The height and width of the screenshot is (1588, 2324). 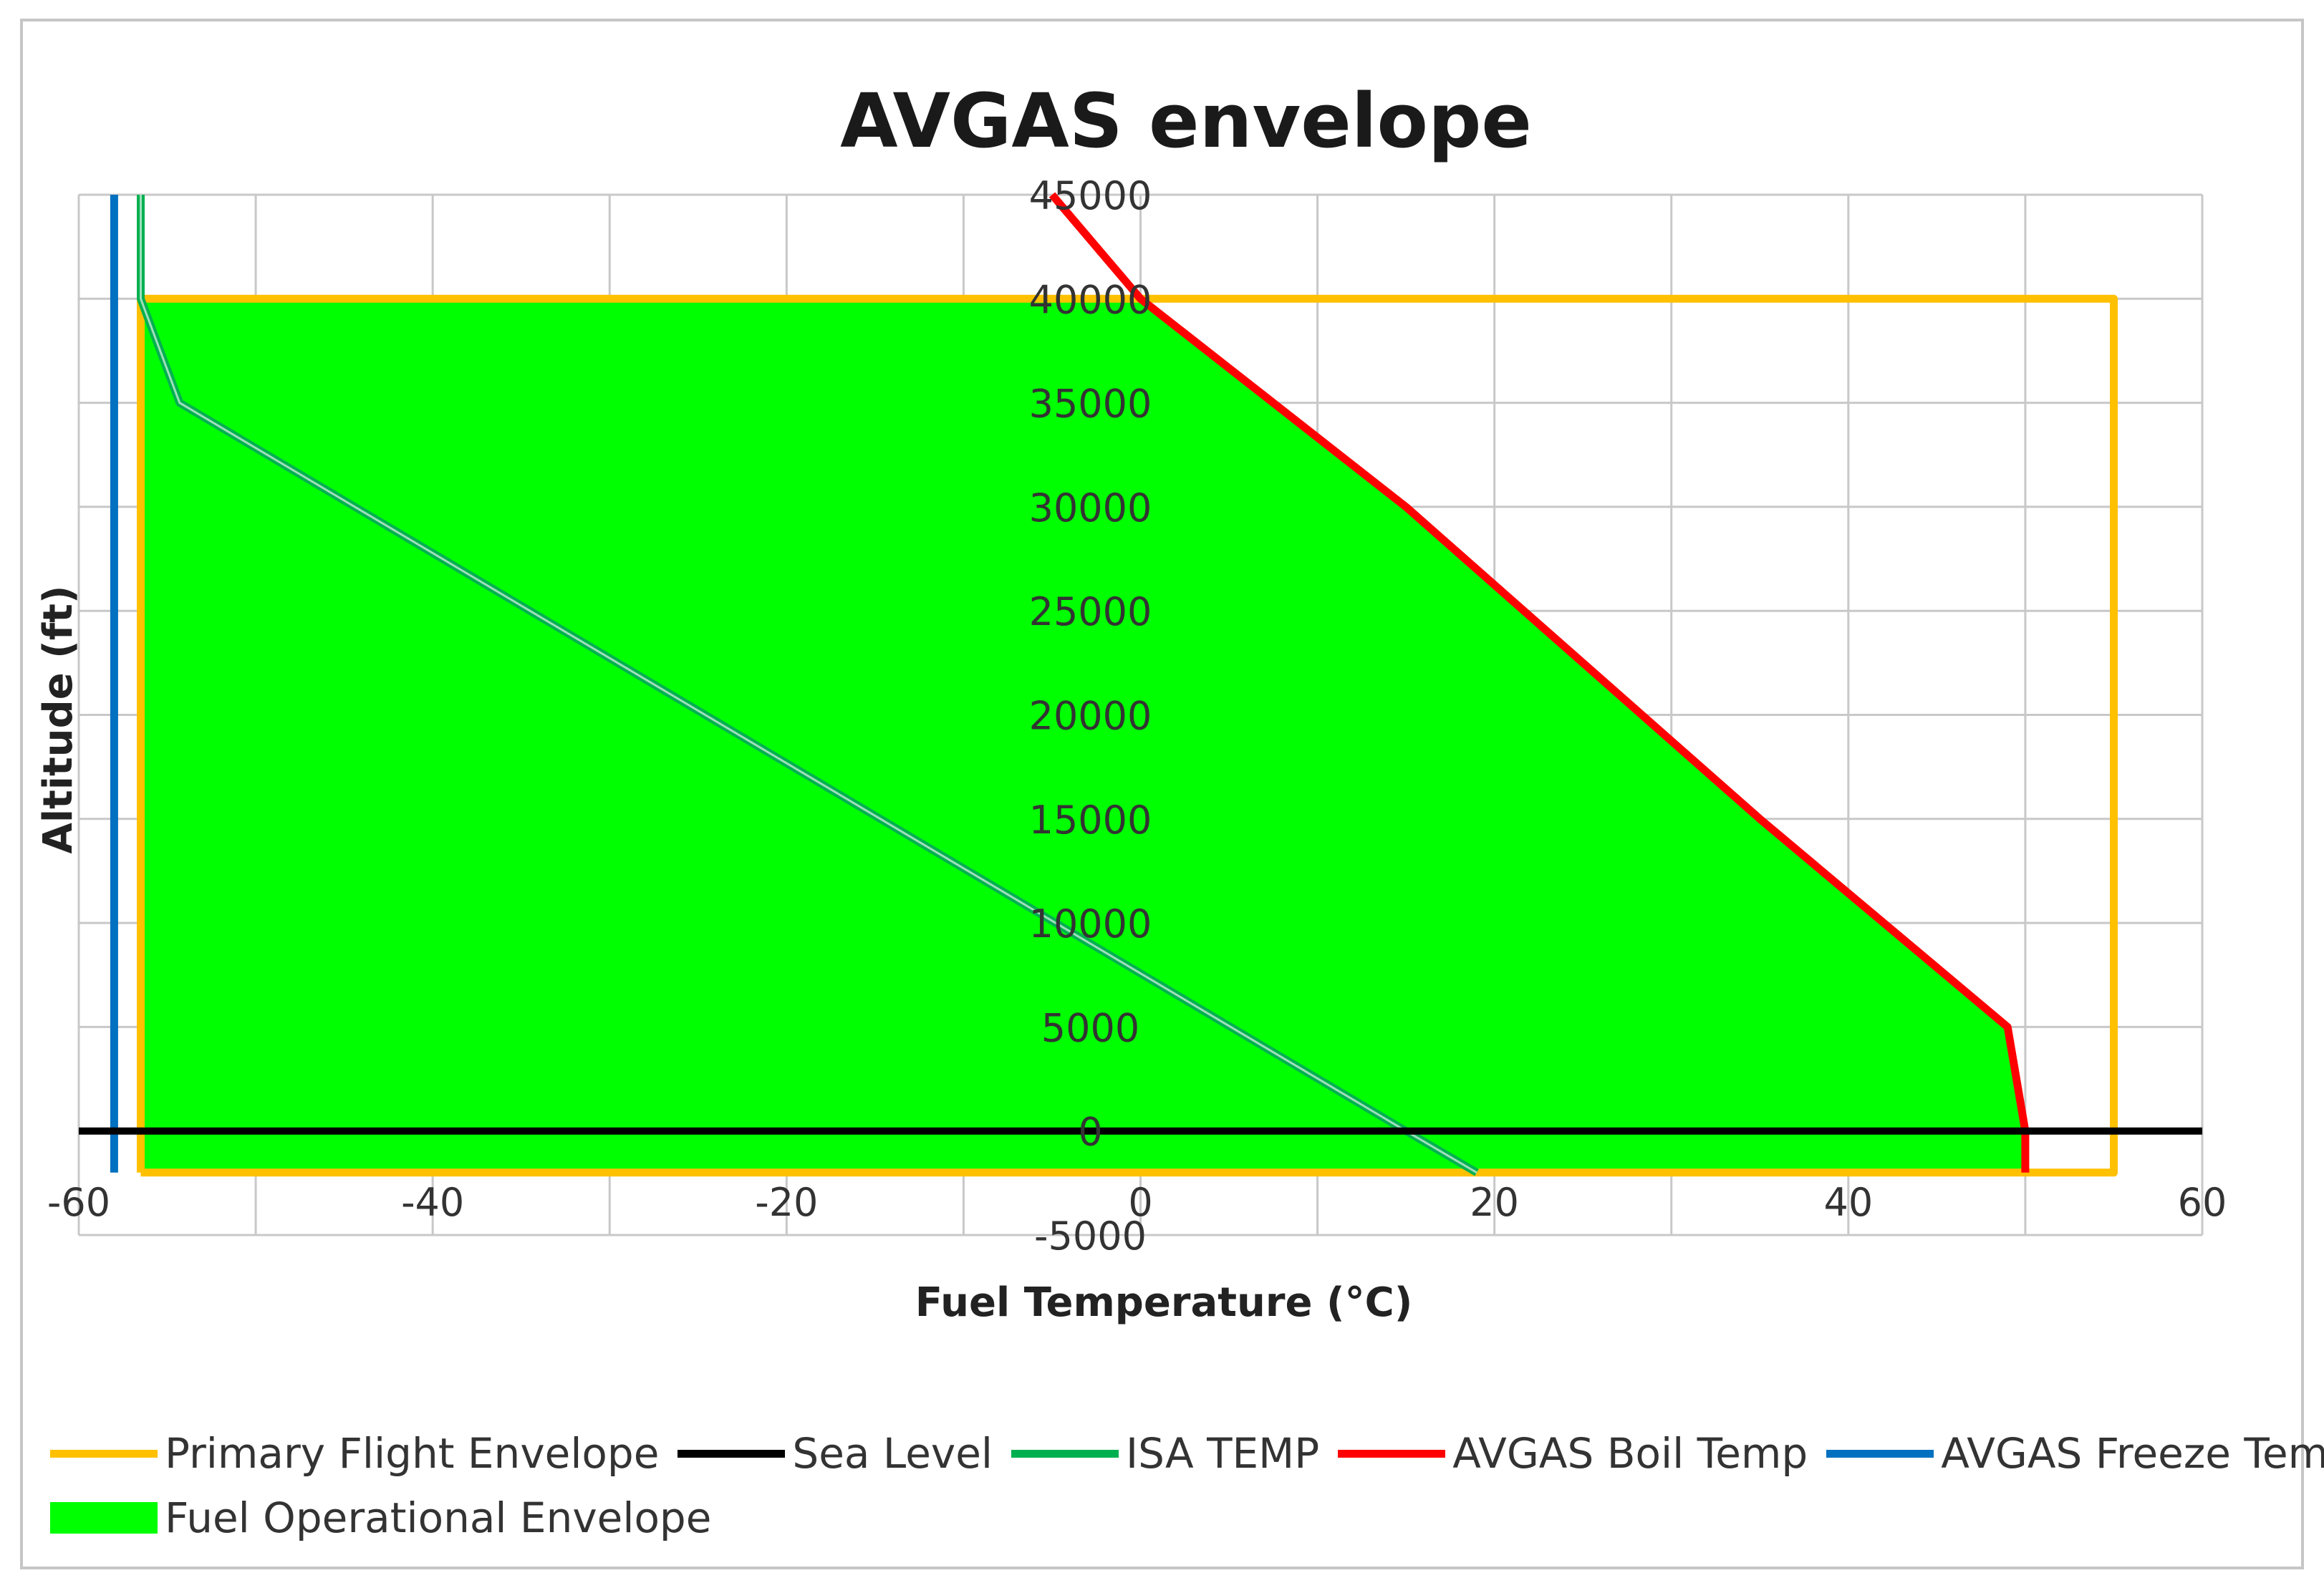 I want to click on x-tick-label: 40, so click(x=1848, y=1202).